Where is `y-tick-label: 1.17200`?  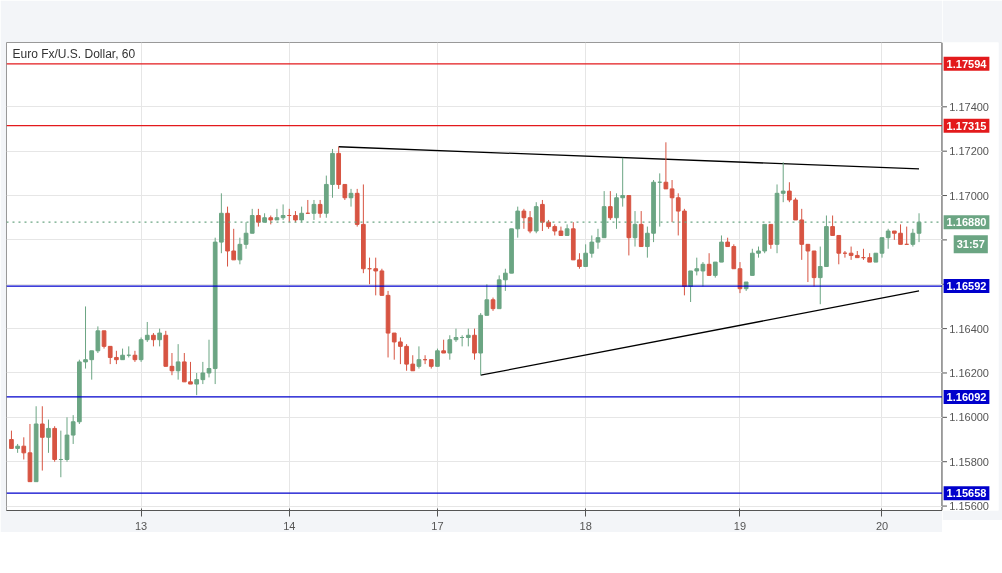
y-tick-label: 1.17200 is located at coordinates (969, 151).